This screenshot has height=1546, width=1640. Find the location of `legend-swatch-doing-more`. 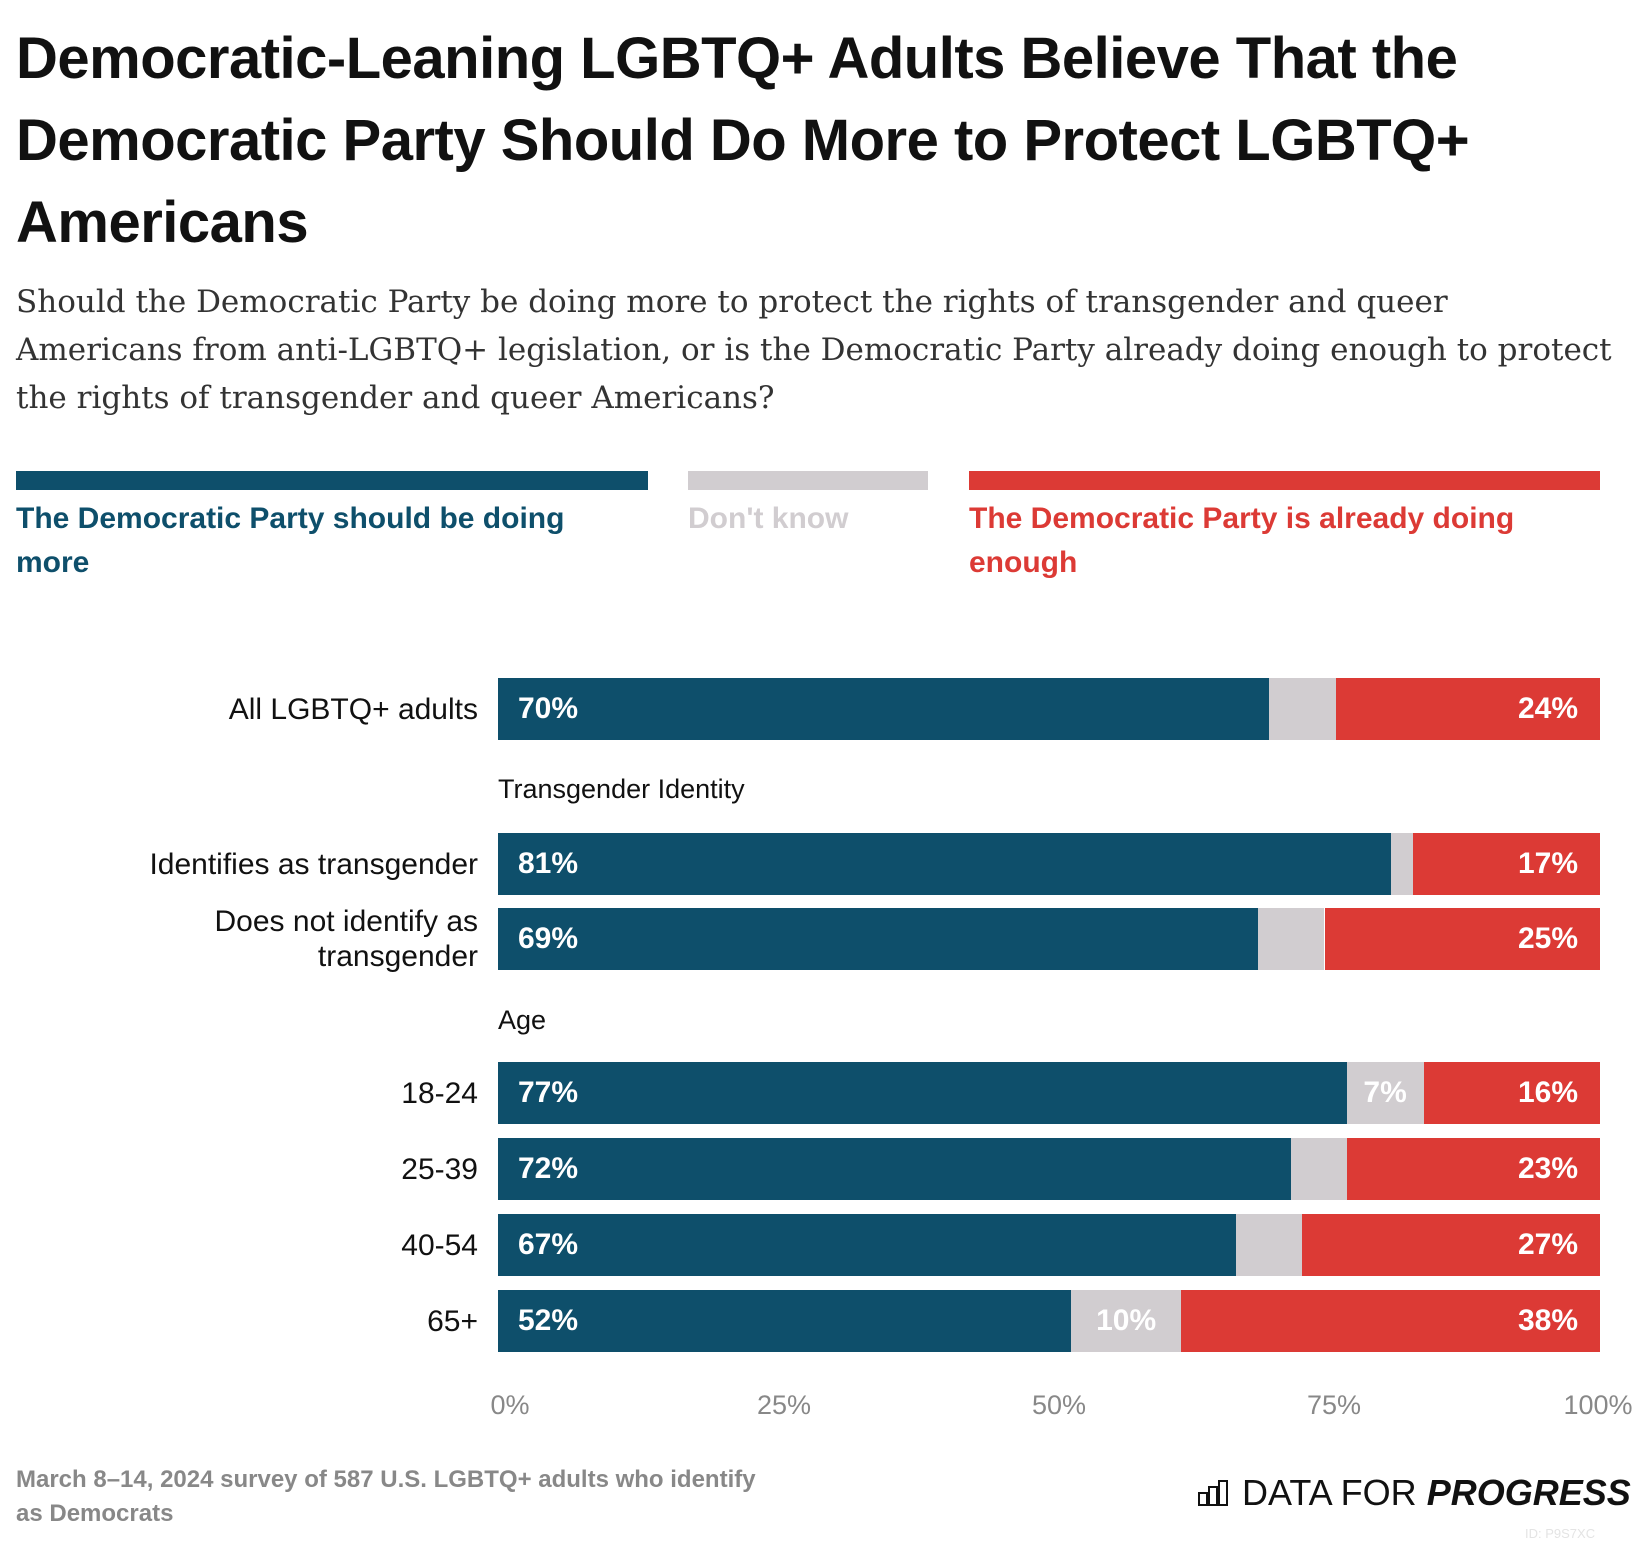

legend-swatch-doing-more is located at coordinates (332, 480).